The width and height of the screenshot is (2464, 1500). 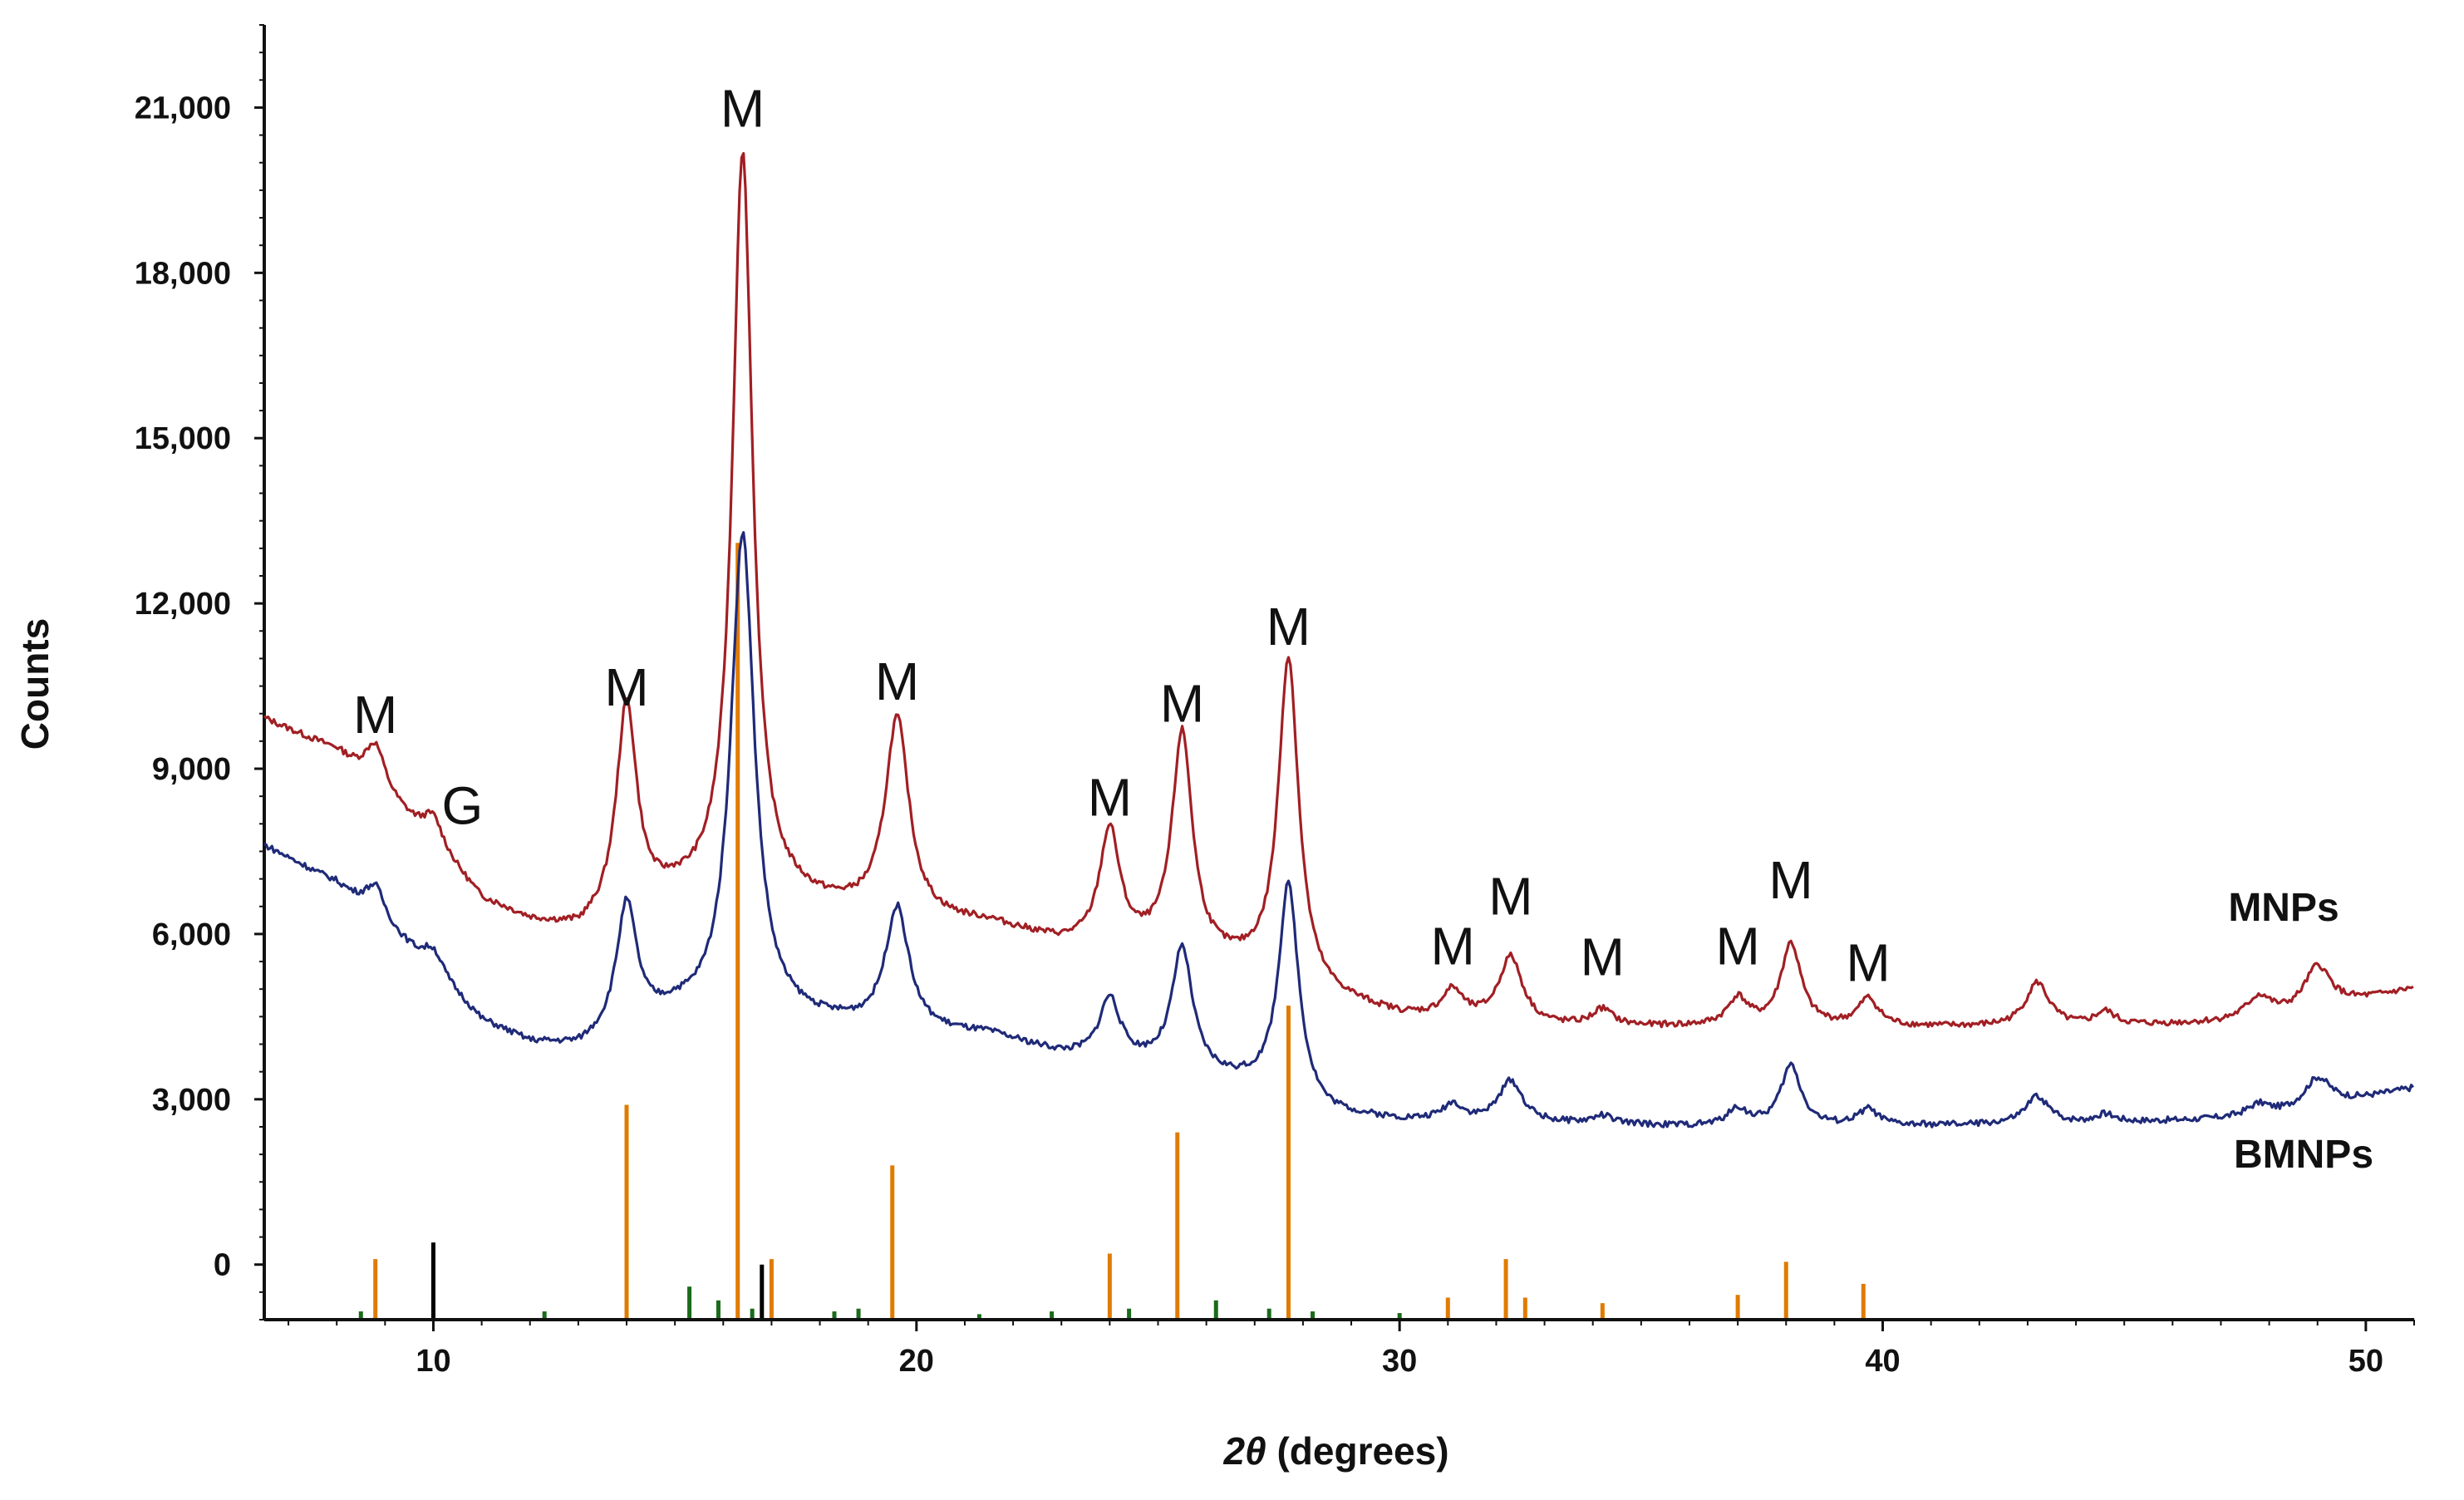 I want to click on y-tick-label: 18,000, so click(x=183, y=273).